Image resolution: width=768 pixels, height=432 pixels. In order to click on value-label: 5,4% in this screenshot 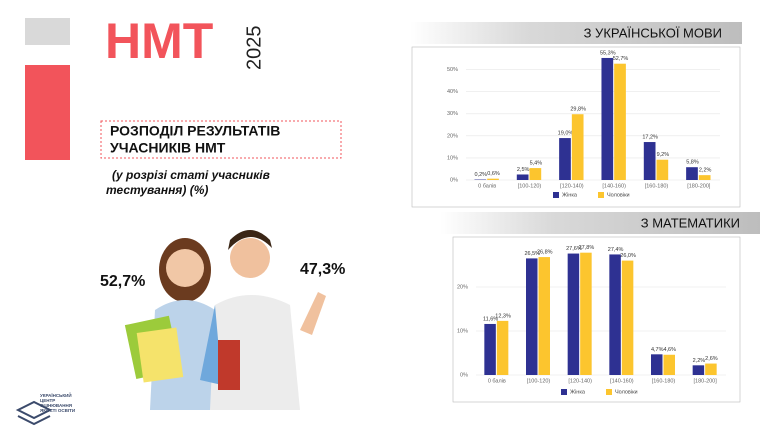, I will do `click(536, 164)`.